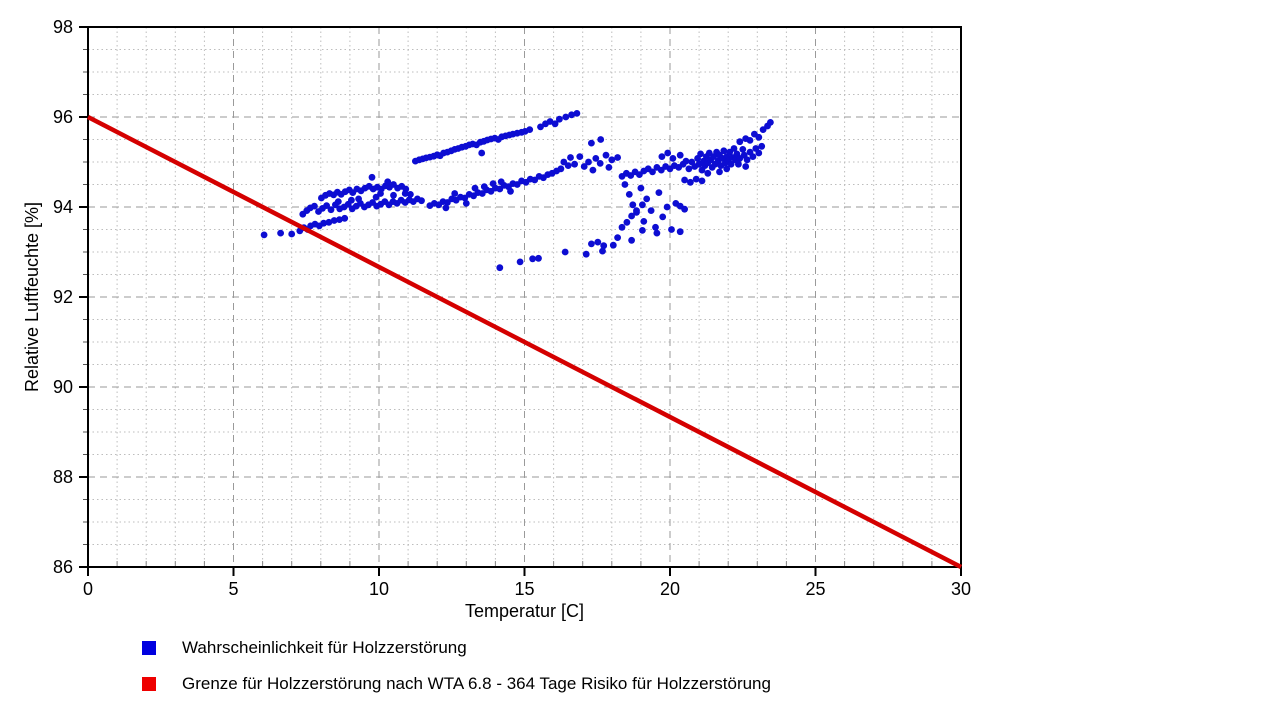  What do you see at coordinates (63, 567) in the screenshot?
I see `y-tick-label: 86` at bounding box center [63, 567].